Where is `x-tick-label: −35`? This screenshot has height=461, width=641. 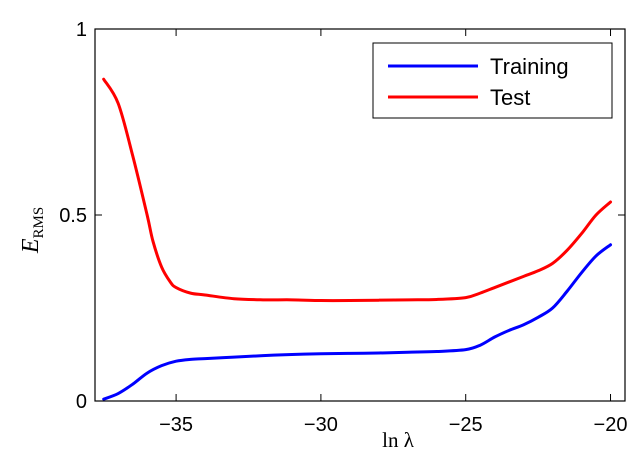
x-tick-label: −35 is located at coordinates (176, 425).